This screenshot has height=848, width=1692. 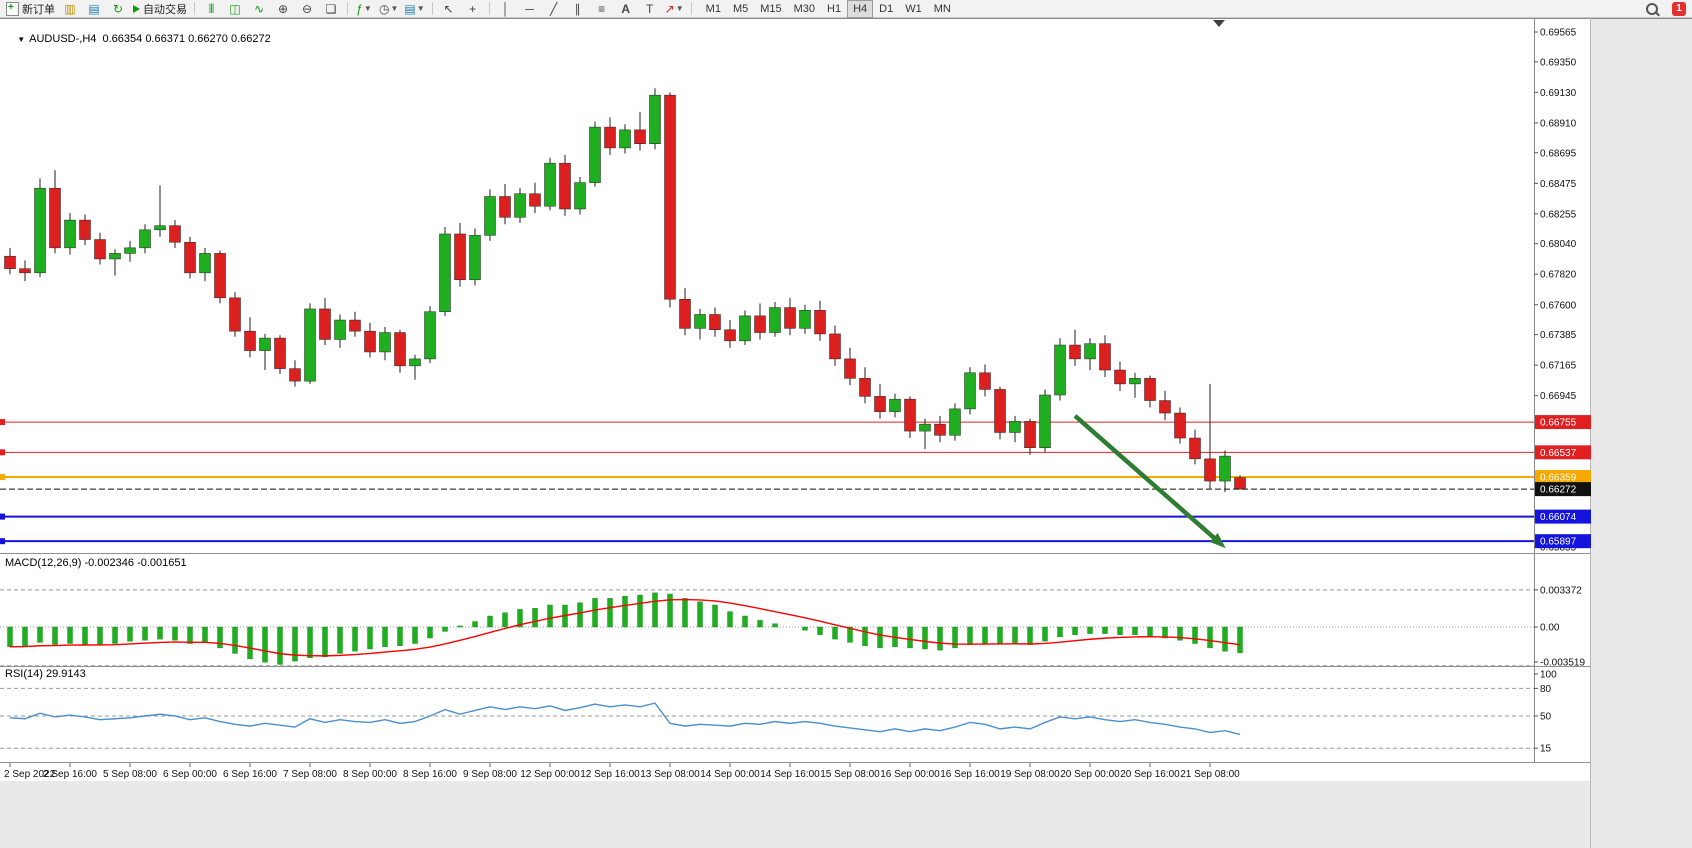 What do you see at coordinates (767, 718) in the screenshot?
I see `rsi-levels` at bounding box center [767, 718].